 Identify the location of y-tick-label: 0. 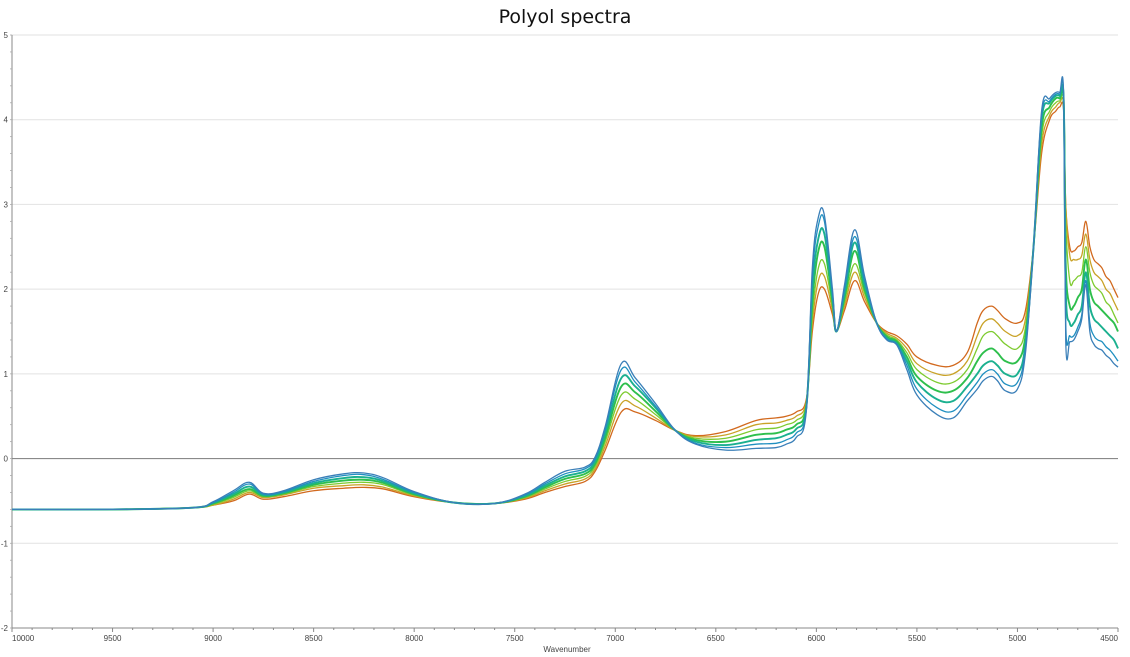
(6, 459).